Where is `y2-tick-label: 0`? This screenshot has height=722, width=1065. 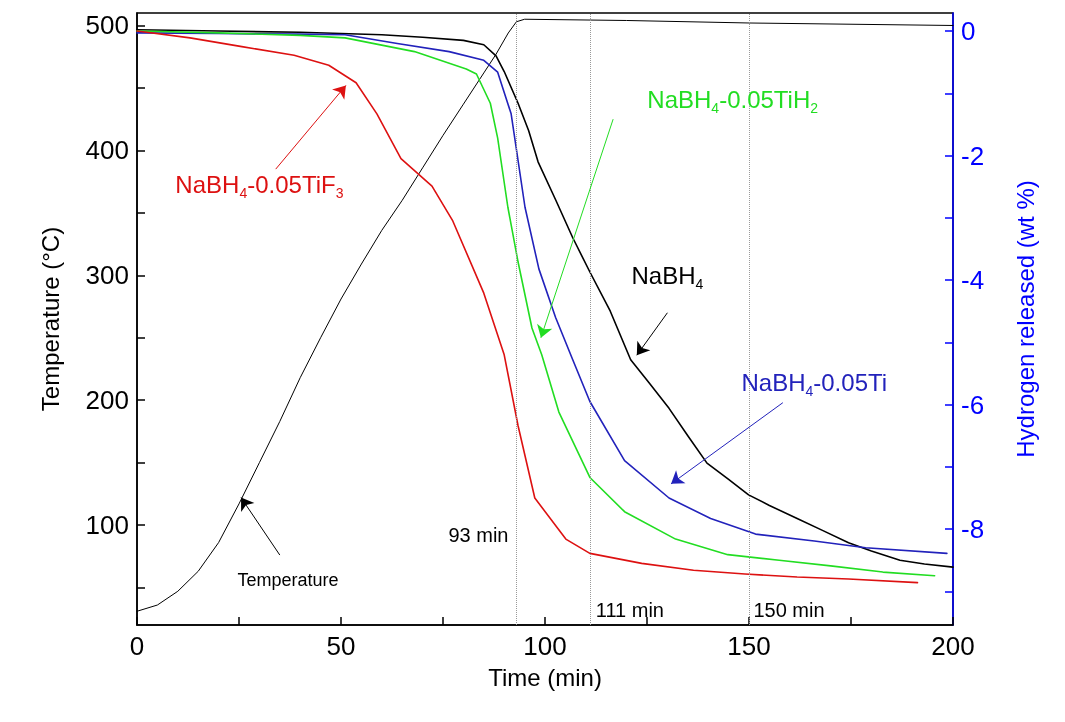 y2-tick-label: 0 is located at coordinates (968, 31).